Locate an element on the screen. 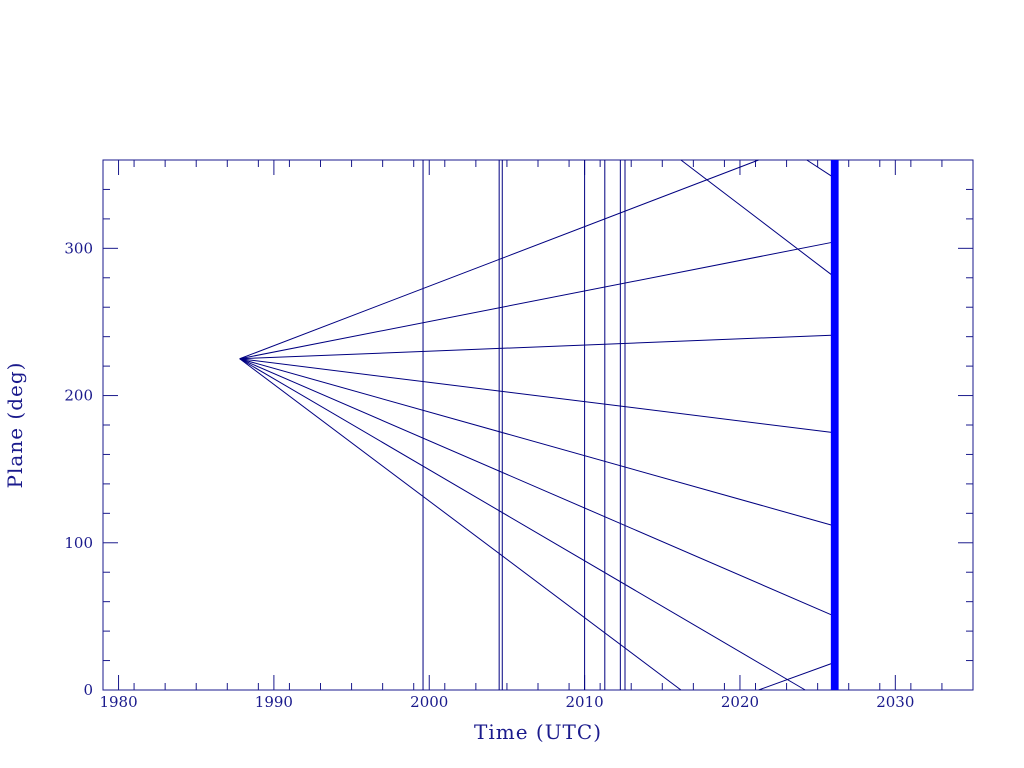  band-rect is located at coordinates (834, 425).